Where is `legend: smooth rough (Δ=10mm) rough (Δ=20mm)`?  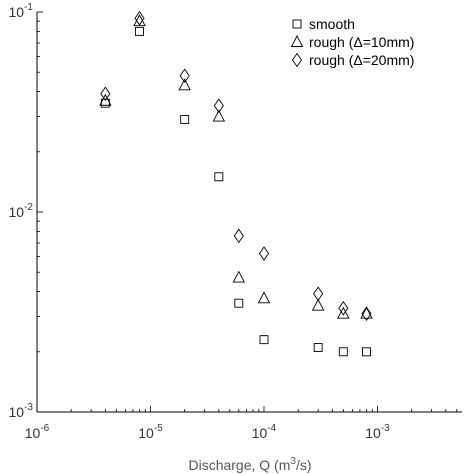
legend: smooth rough (Δ=10mm) rough (Δ=20mm) is located at coordinates (352, 42).